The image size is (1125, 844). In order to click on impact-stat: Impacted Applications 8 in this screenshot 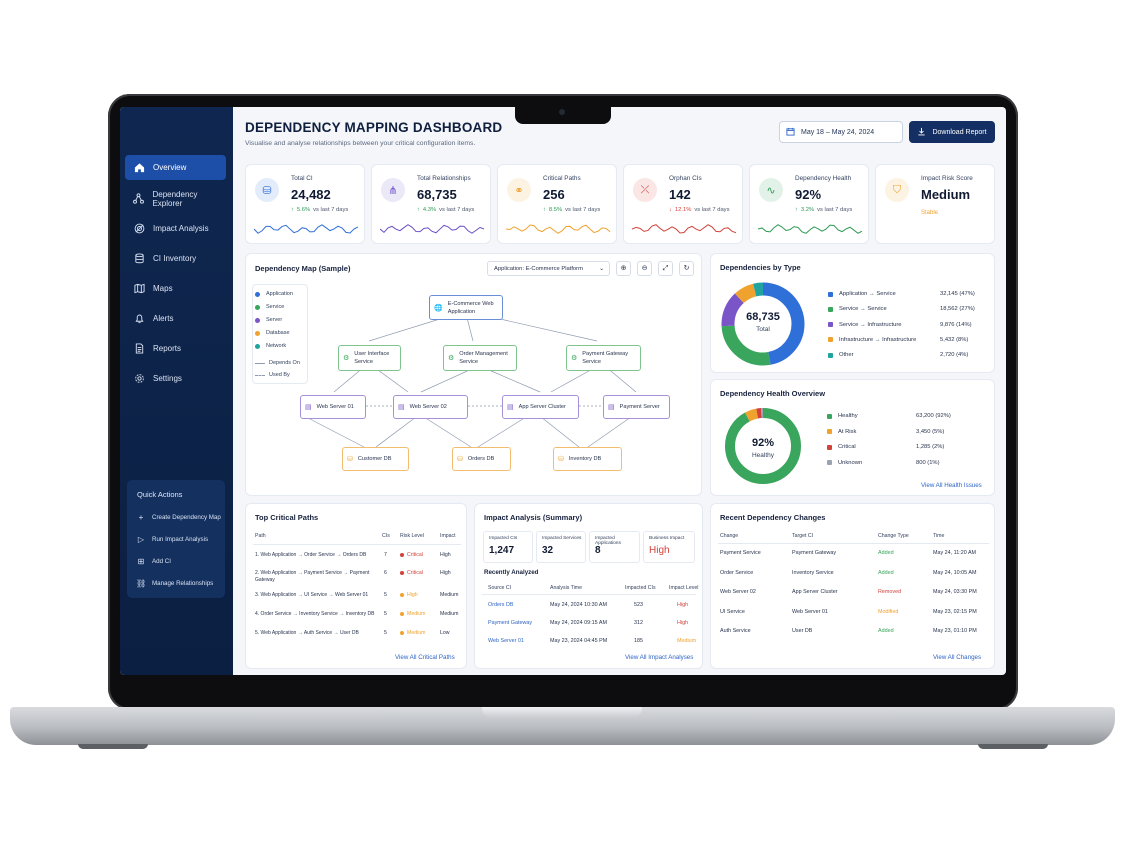, I will do `click(614, 547)`.